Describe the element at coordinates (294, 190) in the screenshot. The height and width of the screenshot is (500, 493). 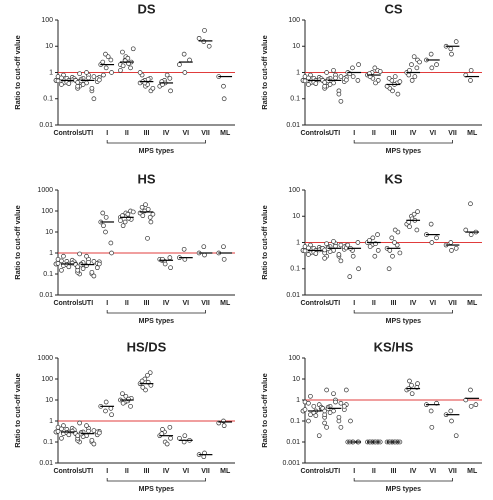
I see `y-tick-label: 100` at that location.